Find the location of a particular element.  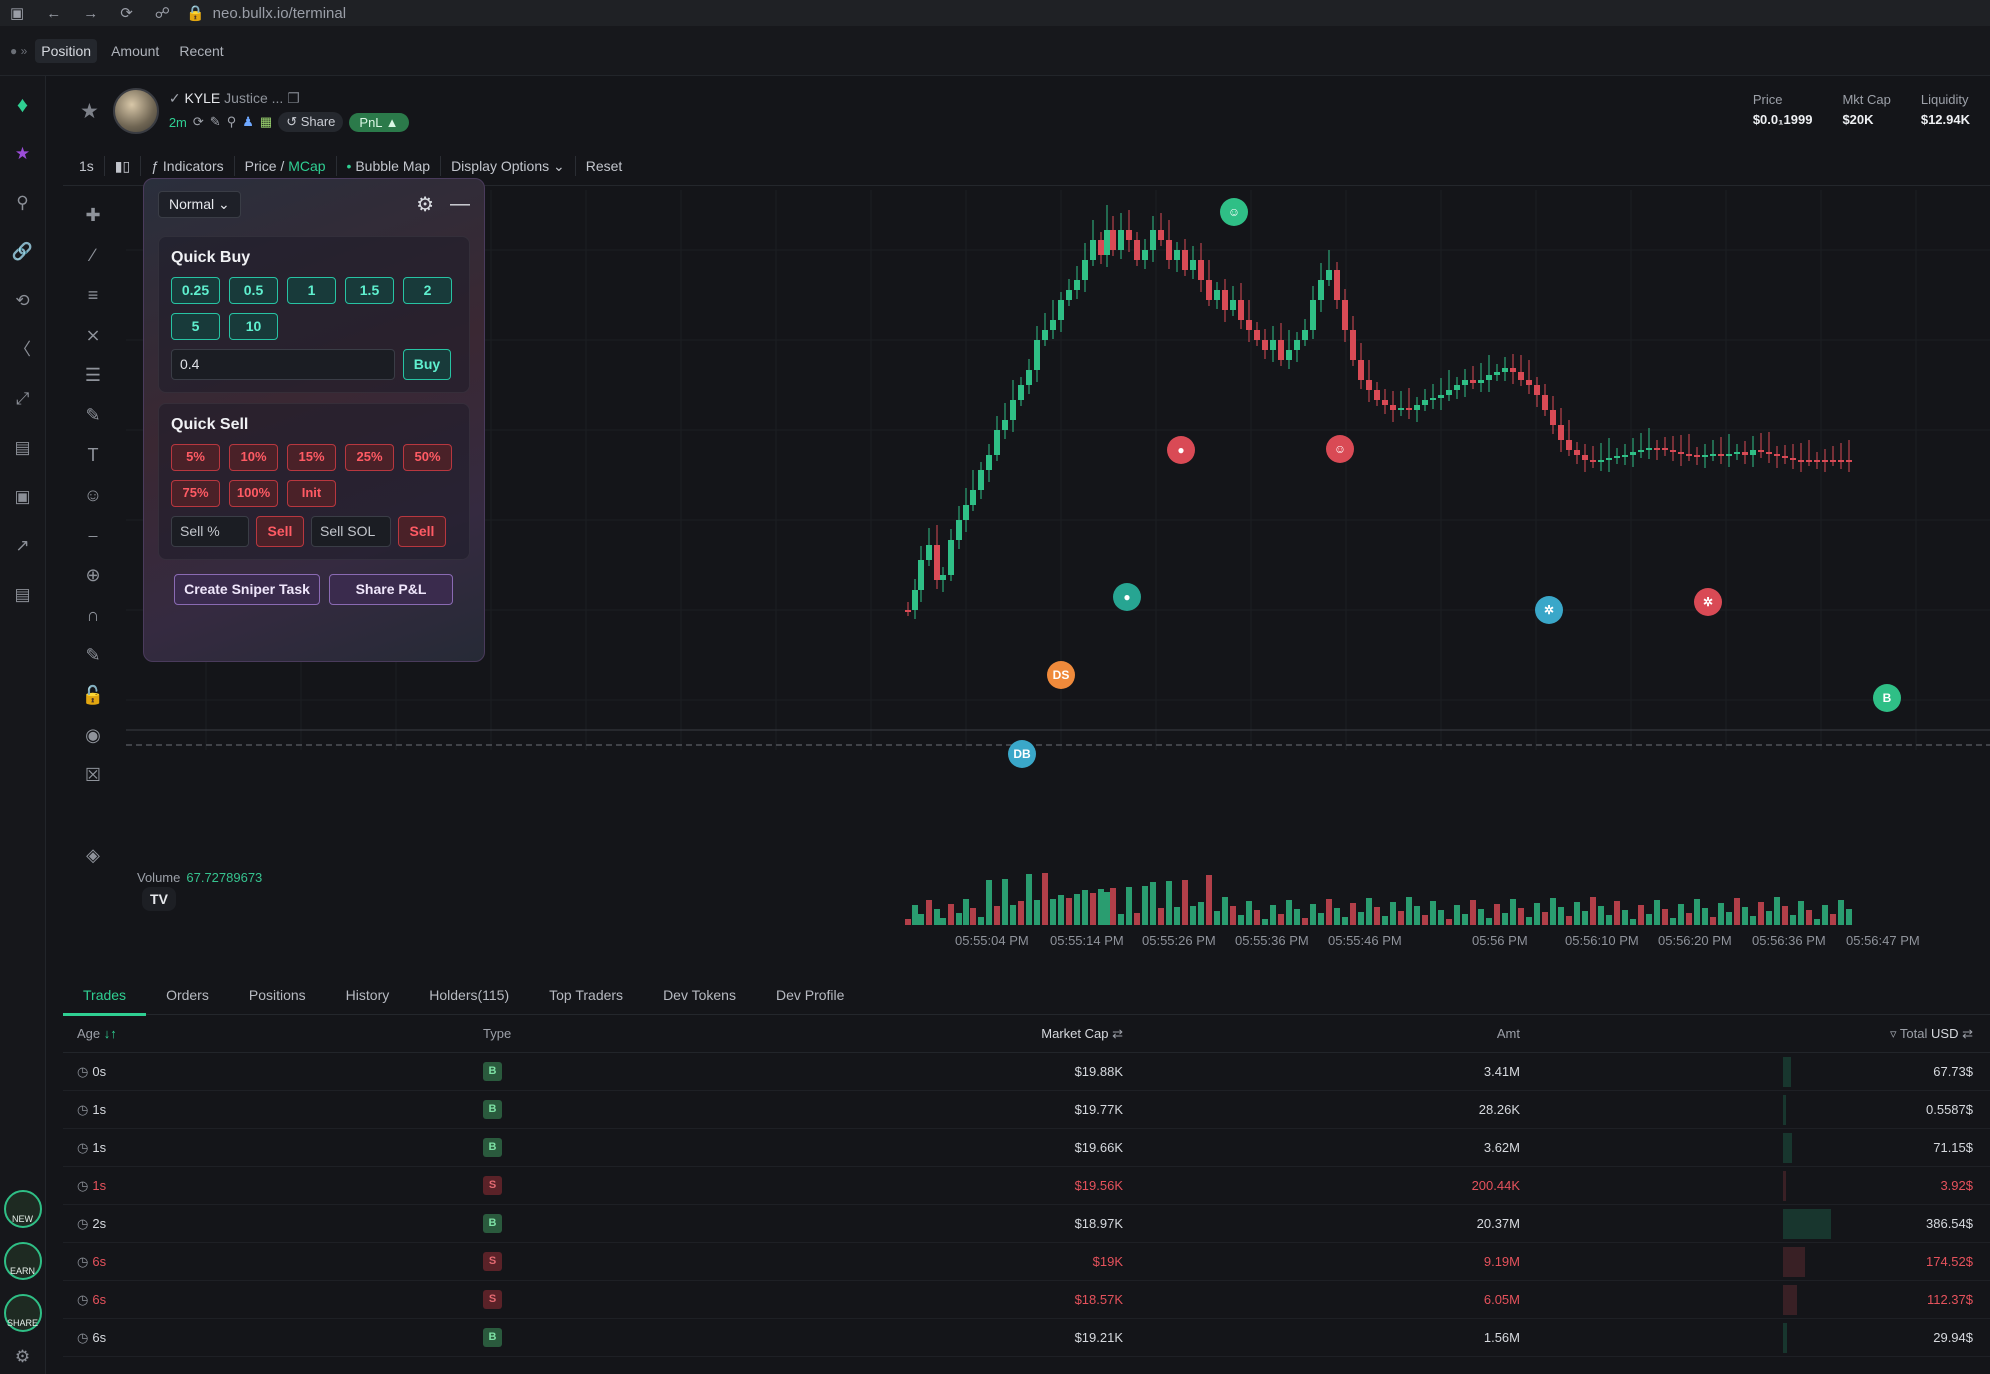

reload-icon: ⟳ is located at coordinates (126, 13).